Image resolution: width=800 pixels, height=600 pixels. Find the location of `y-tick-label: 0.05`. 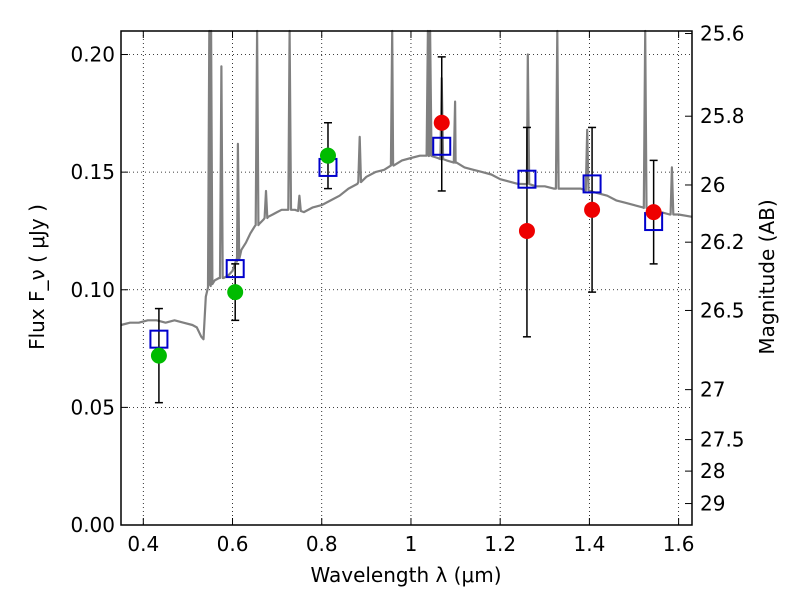

y-tick-label: 0.05 is located at coordinates (92, 407).